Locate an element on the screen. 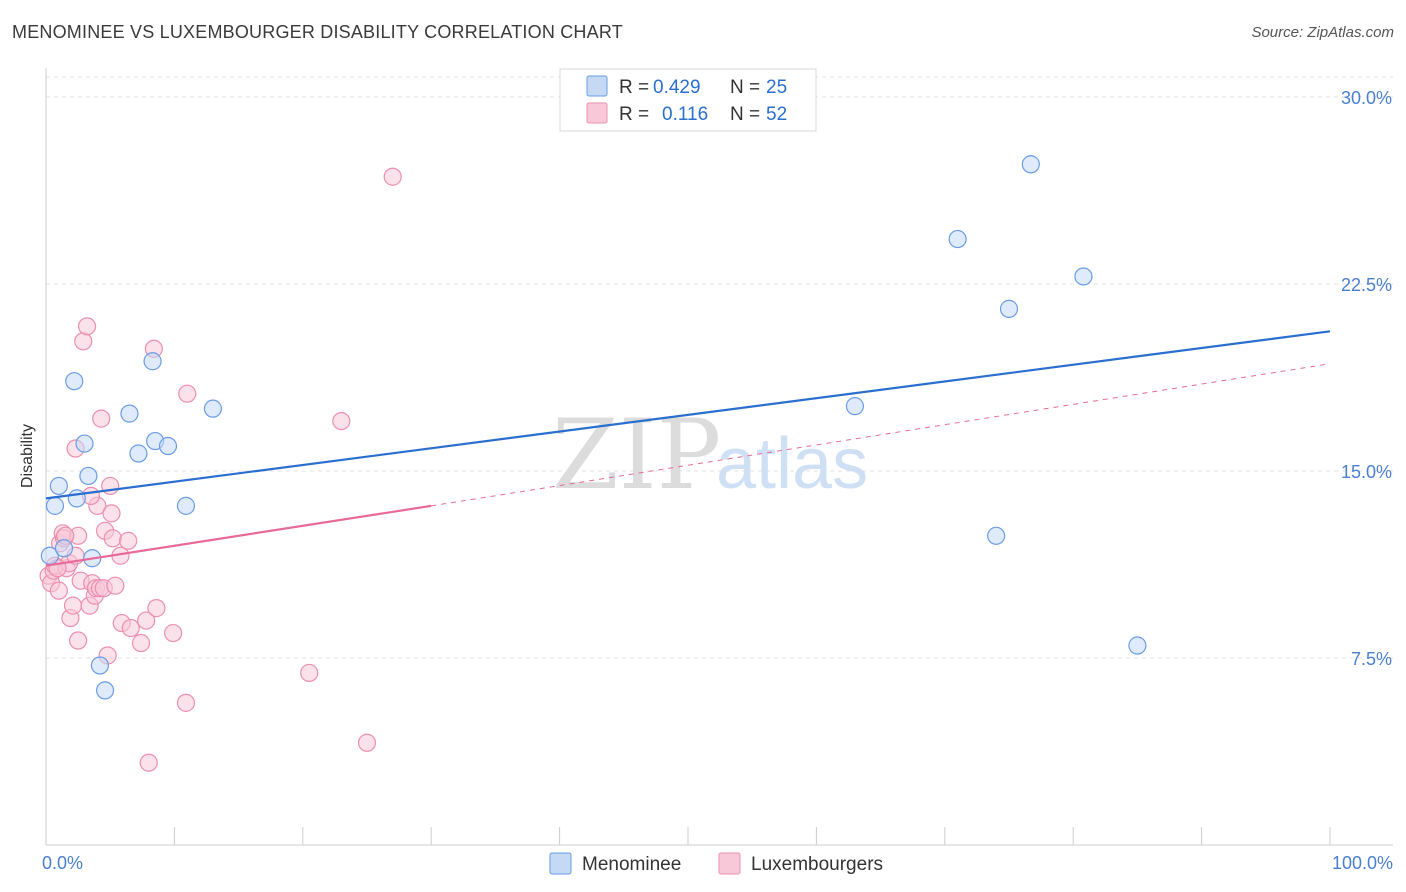 The height and width of the screenshot is (892, 1406). watermark: ZIP atlas is located at coordinates (710, 455).